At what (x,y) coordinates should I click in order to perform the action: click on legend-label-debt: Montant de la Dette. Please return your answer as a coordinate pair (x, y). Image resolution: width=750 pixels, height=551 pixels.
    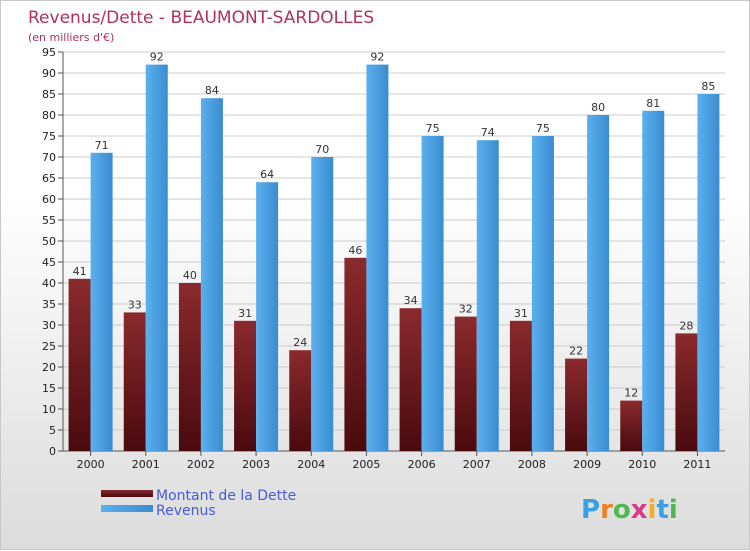
    Looking at the image, I should click on (226, 496).